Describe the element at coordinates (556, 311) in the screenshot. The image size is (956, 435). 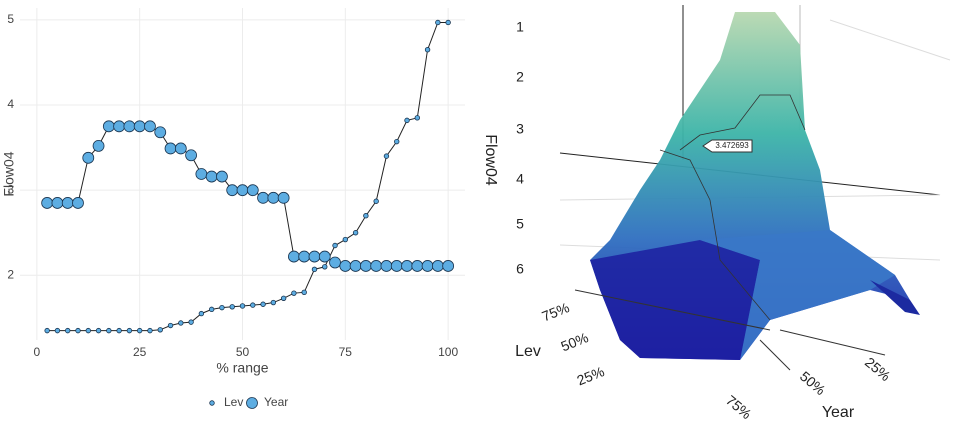
I see `lev-tick-label: 75%` at that location.